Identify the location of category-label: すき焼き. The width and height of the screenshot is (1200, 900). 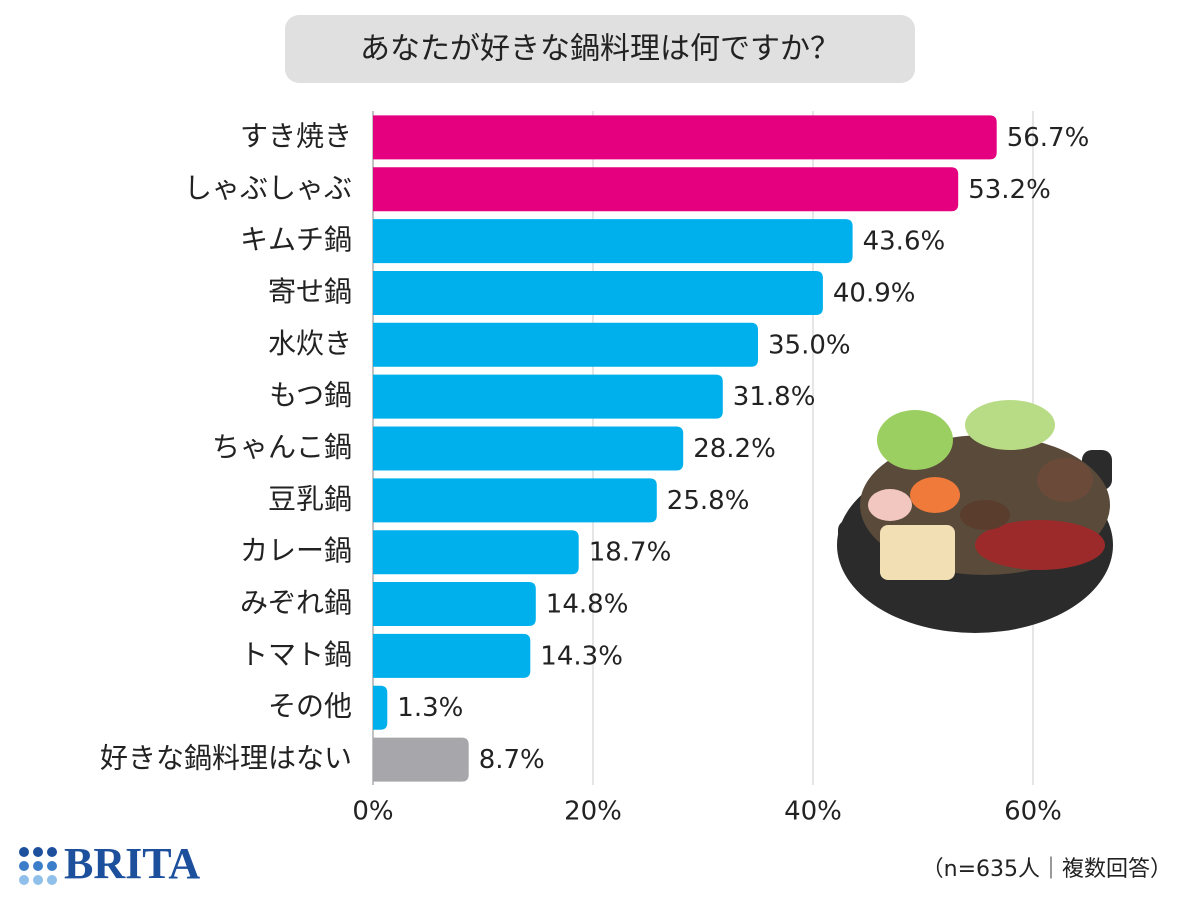
(296, 135).